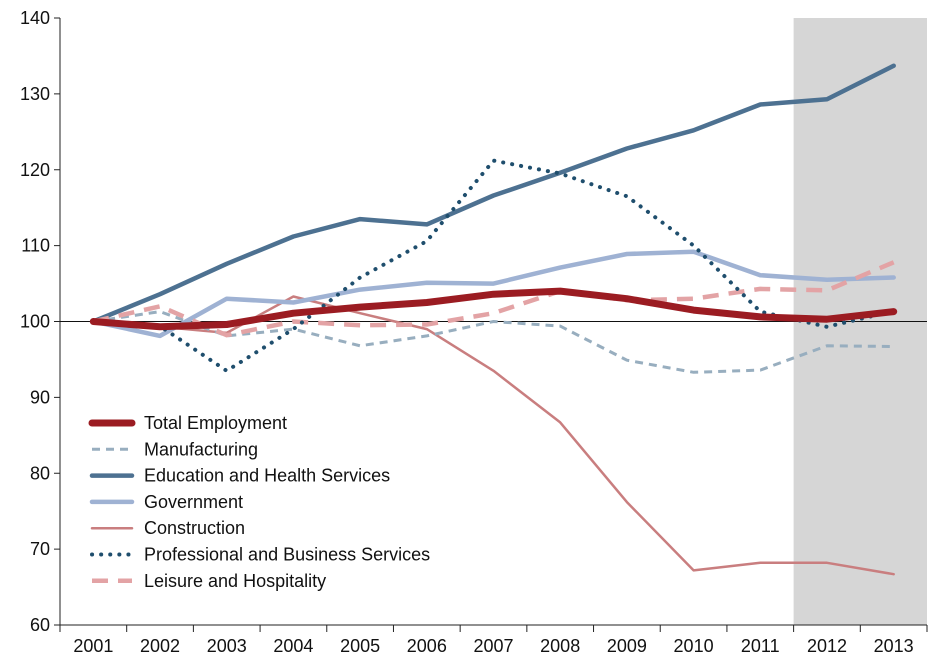 This screenshot has width=930, height=658. I want to click on series-line-total-employment, so click(493, 309).